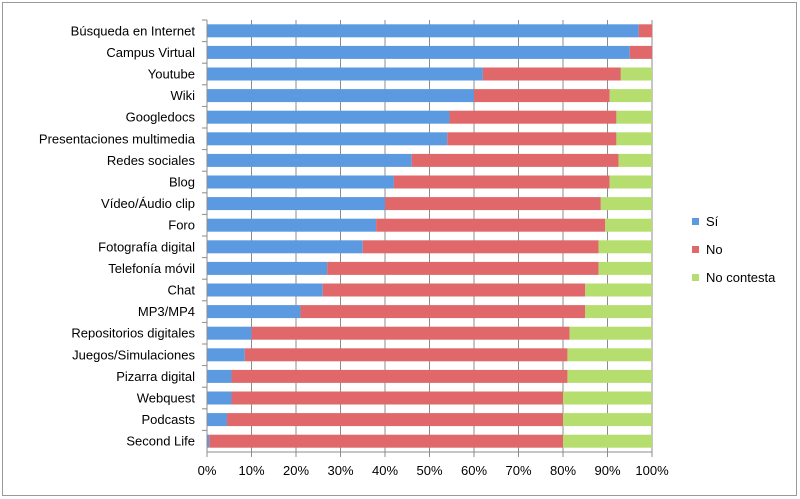  What do you see at coordinates (327, 139) in the screenshot?
I see `bar-si-presentaciones-multimedia` at bounding box center [327, 139].